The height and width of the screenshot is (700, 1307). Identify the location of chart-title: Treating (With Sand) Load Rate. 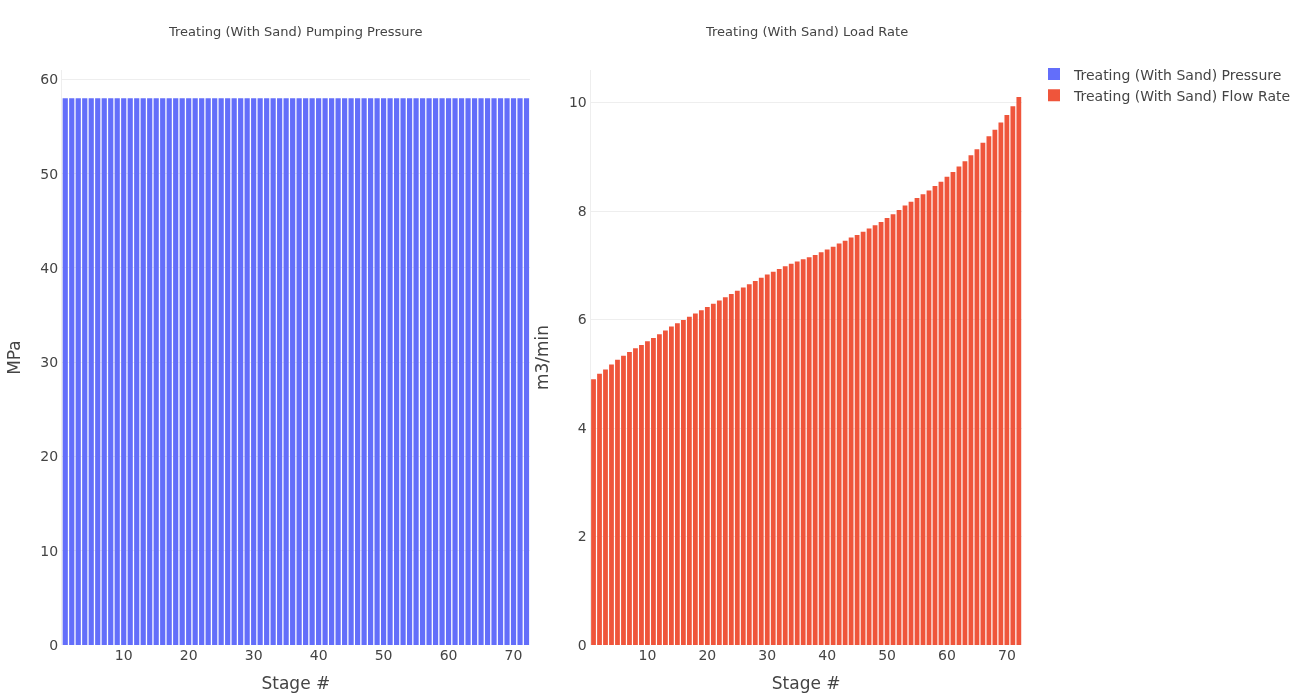
(807, 31).